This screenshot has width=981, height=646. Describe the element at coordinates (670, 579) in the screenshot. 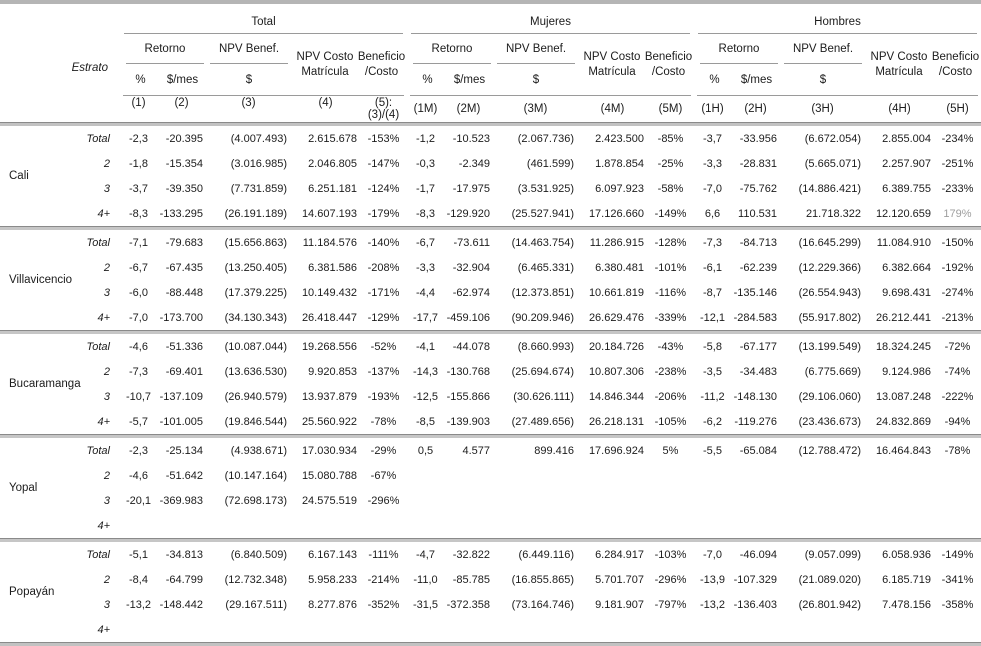

I see `data-cell: -296%` at that location.